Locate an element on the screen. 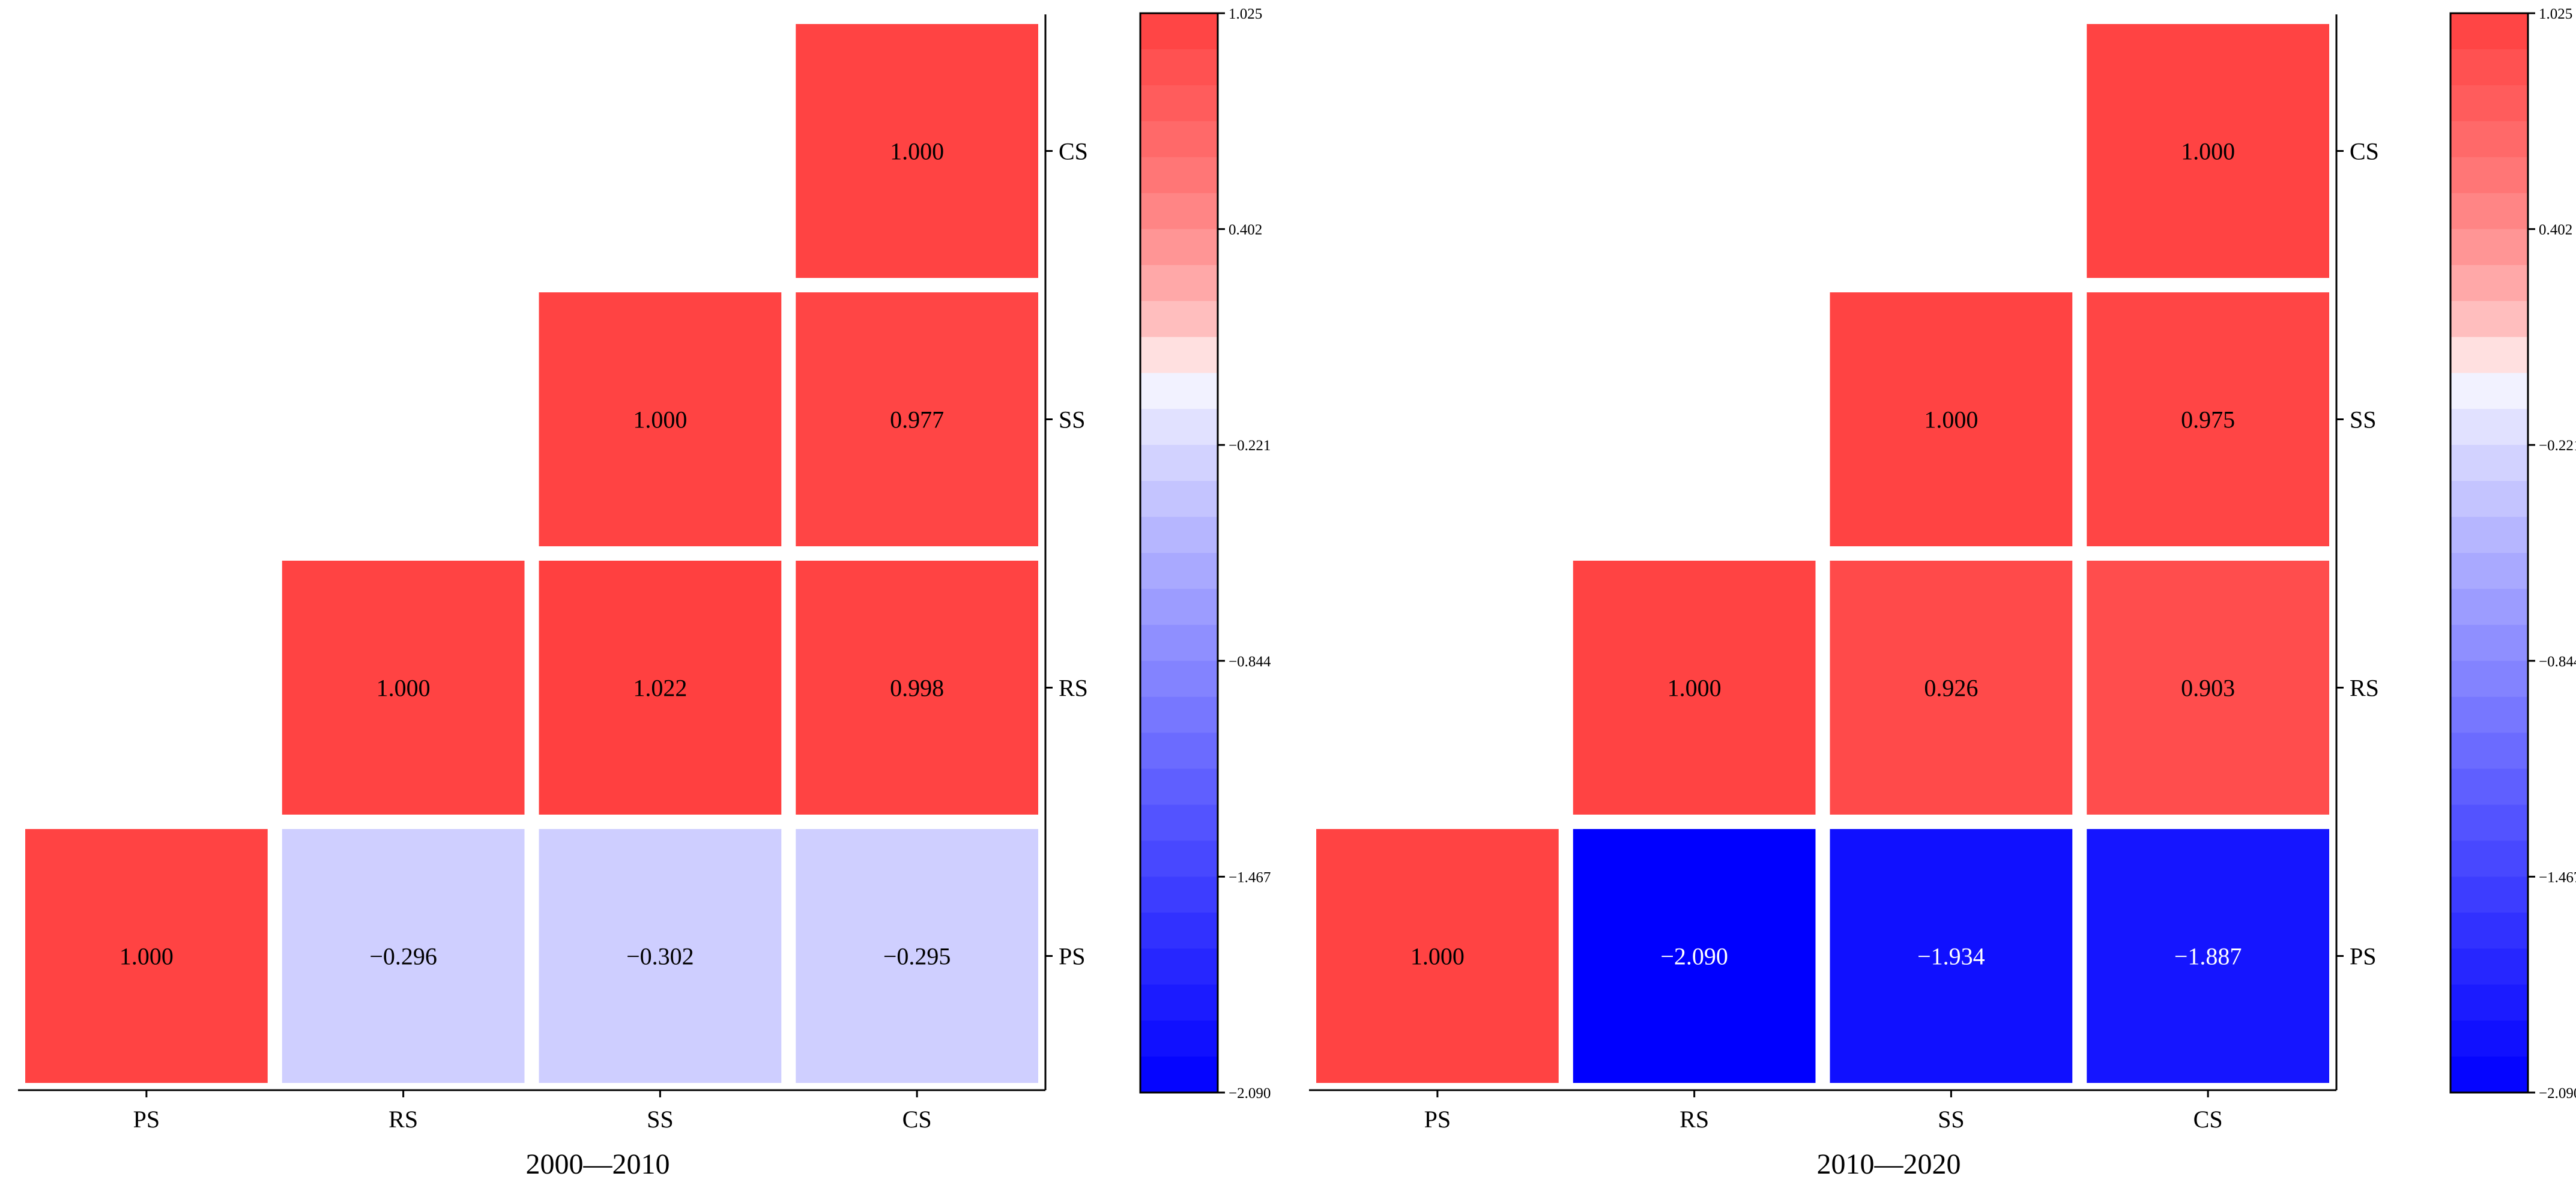  heatmap-cell-ss-rs is located at coordinates (660, 688).